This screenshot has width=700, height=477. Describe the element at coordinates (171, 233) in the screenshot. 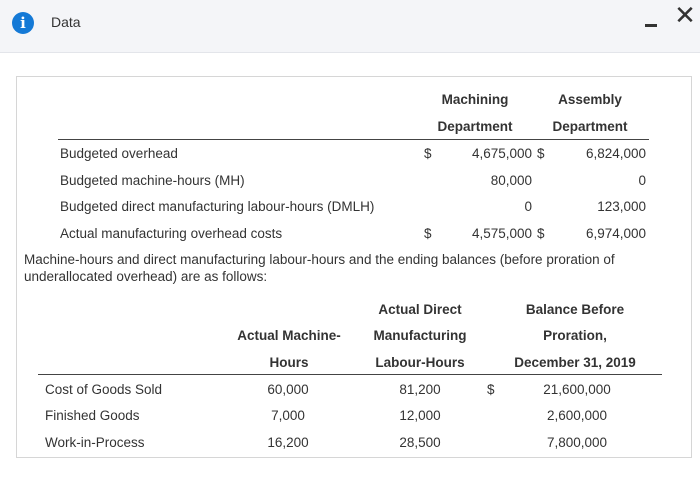

I see `row-label: Actual manufacturing overhead costs` at that location.